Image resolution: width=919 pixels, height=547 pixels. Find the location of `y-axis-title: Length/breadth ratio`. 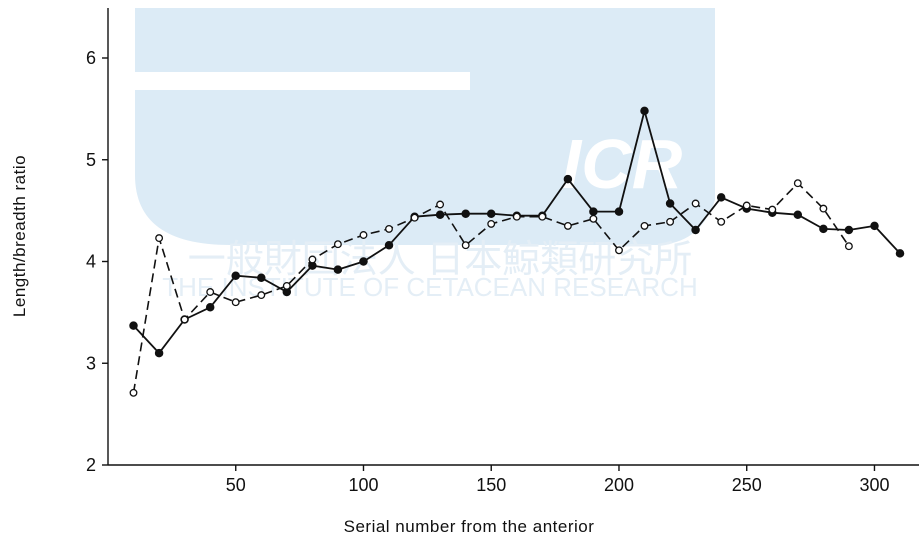

y-axis-title: Length/breadth ratio is located at coordinates (19, 236).